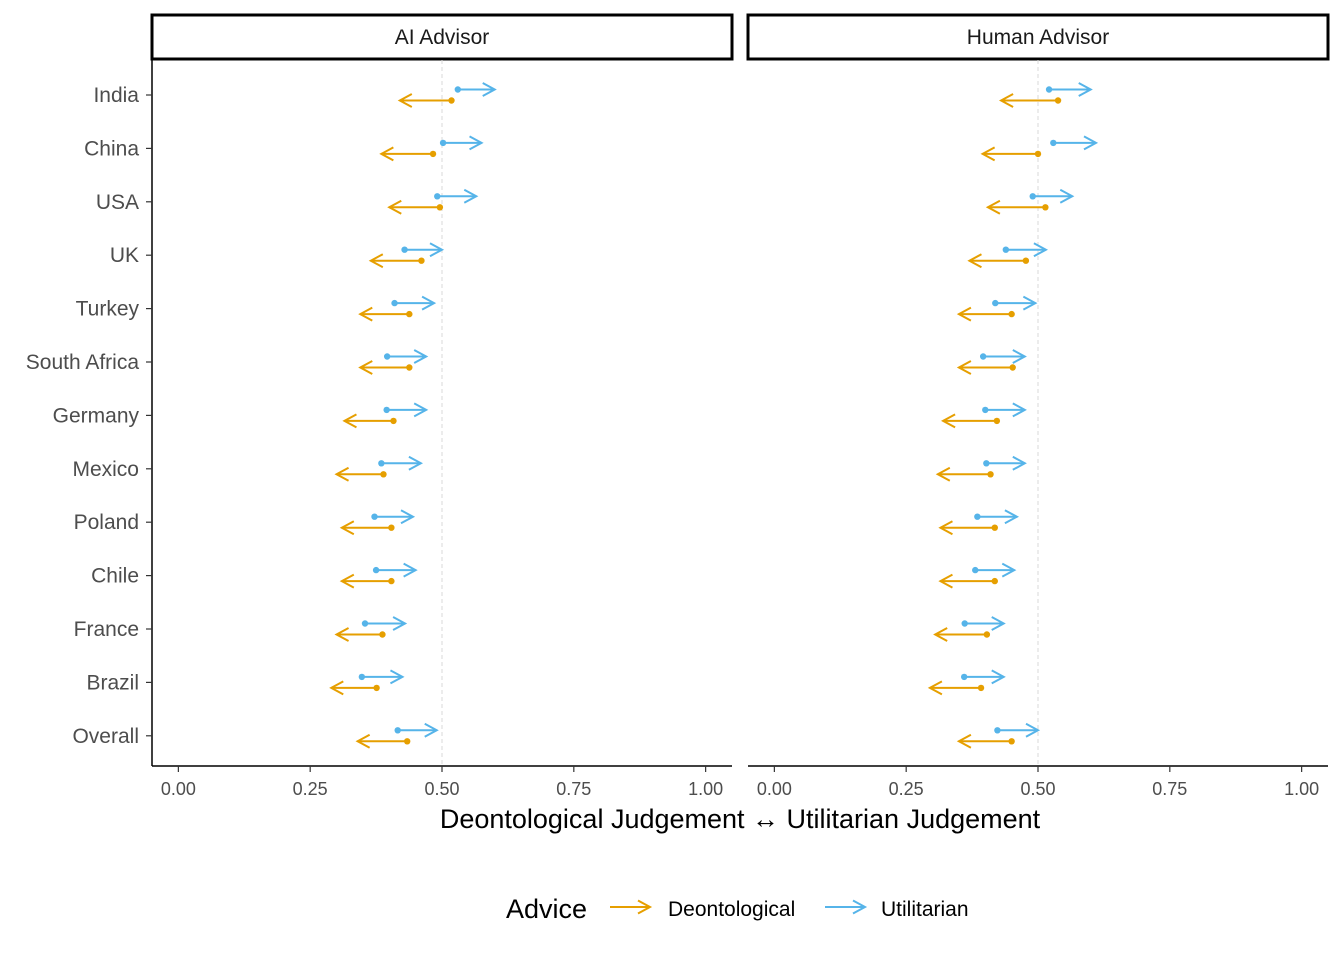 This screenshot has height=960, width=1344. I want to click on arrow-utilitarian-1-11-head, so click(400, 623).